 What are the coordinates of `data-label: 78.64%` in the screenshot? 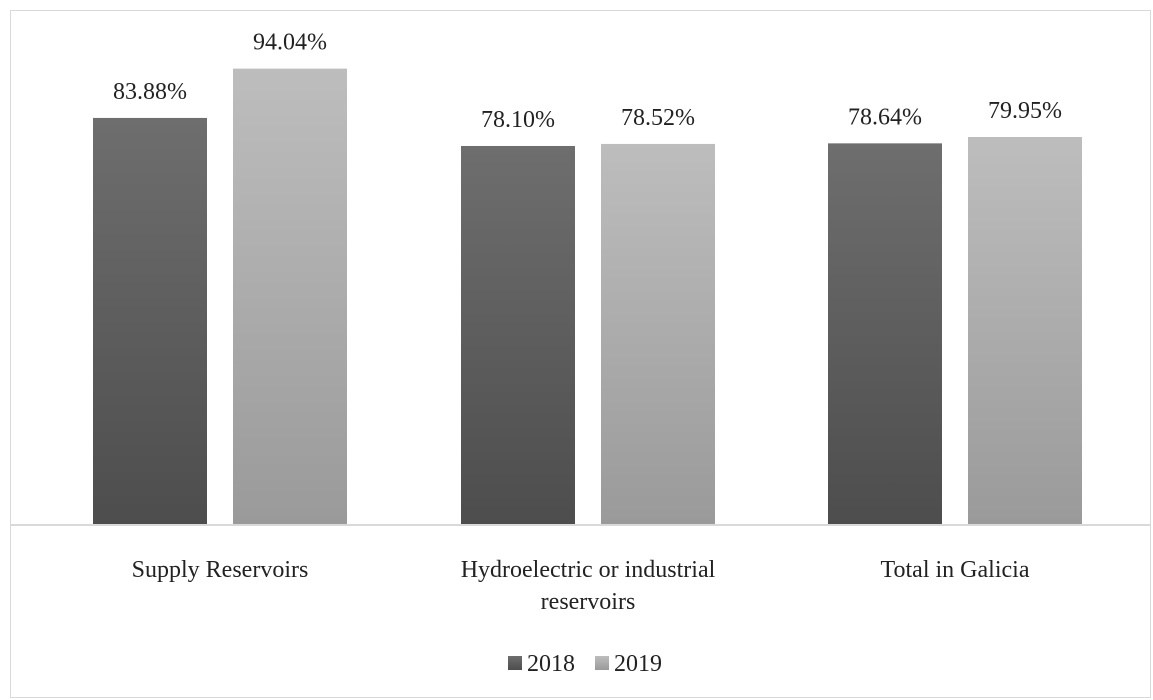 It's located at (885, 117).